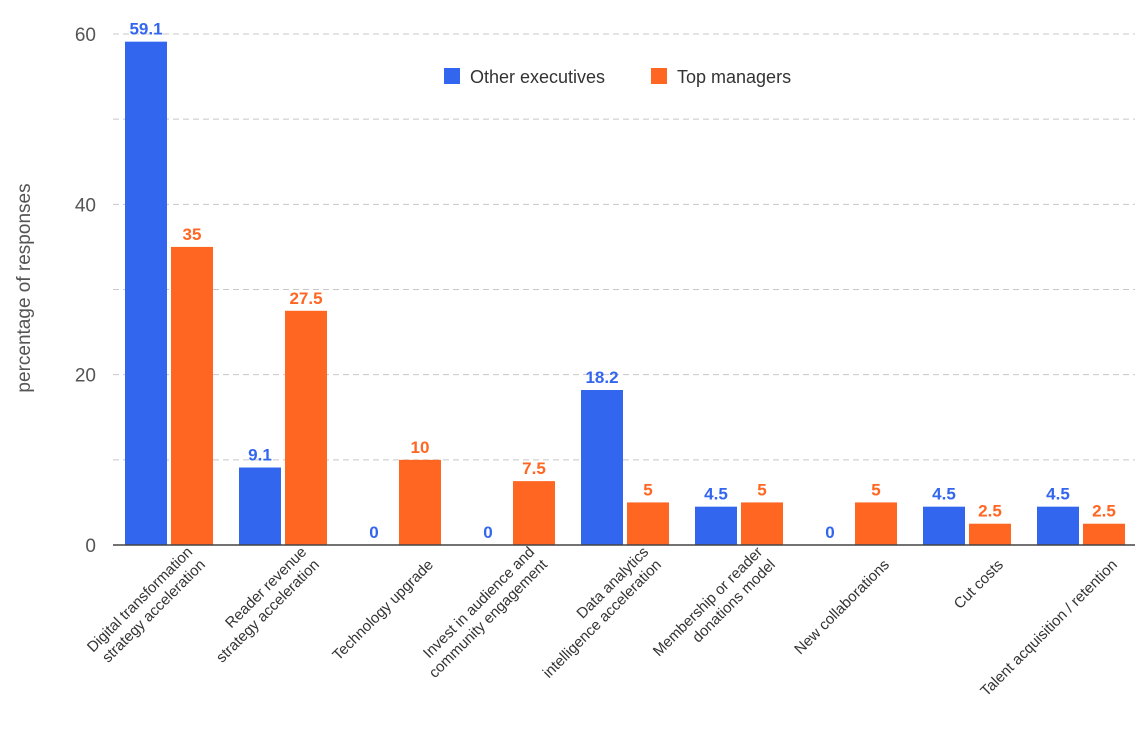 The height and width of the screenshot is (731, 1135). What do you see at coordinates (305, 298) in the screenshot?
I see `data-label-top-managers: 27.5` at bounding box center [305, 298].